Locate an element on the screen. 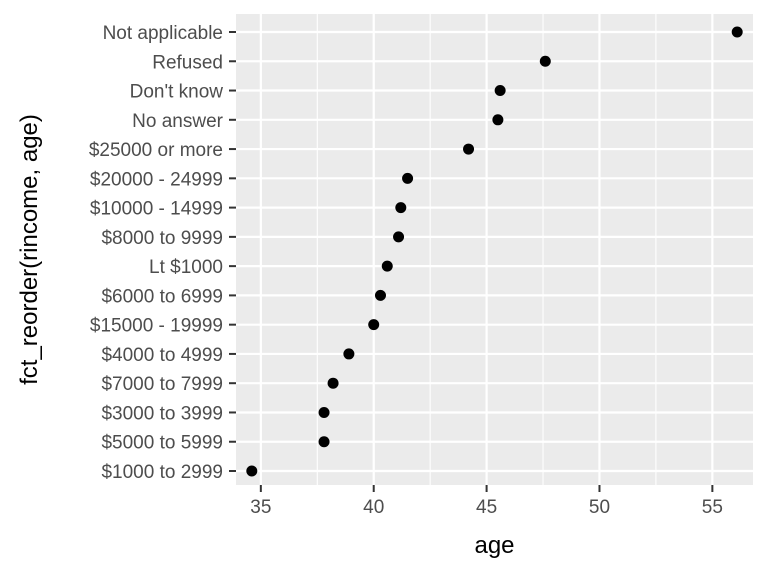 The width and height of the screenshot is (768, 576). x-tick-label: 40 is located at coordinates (373, 507).